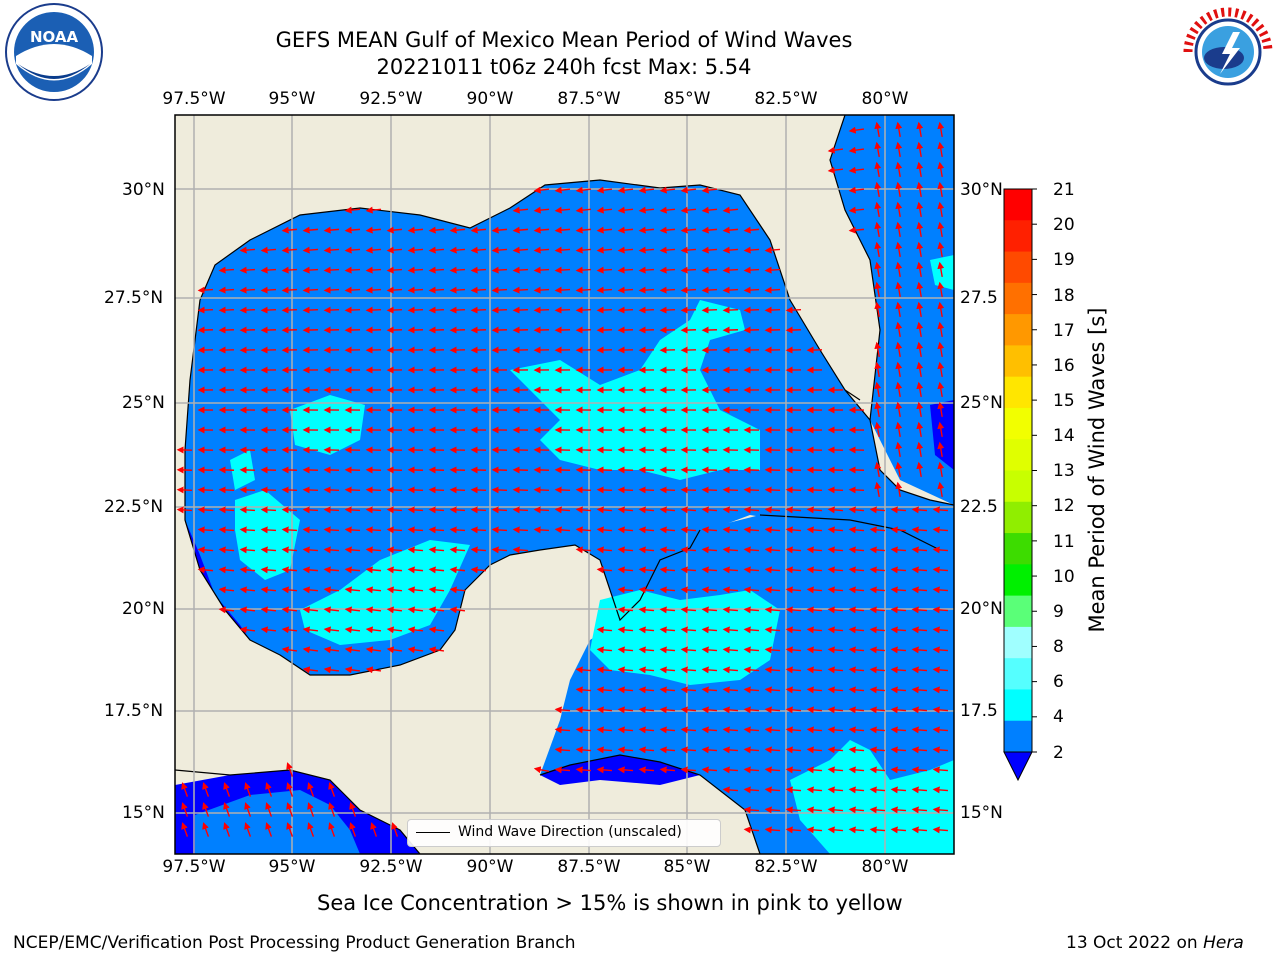 This screenshot has width=1280, height=960. I want to click on colorbar-title: Mean Period of Wind Waves [s], so click(1097, 470).